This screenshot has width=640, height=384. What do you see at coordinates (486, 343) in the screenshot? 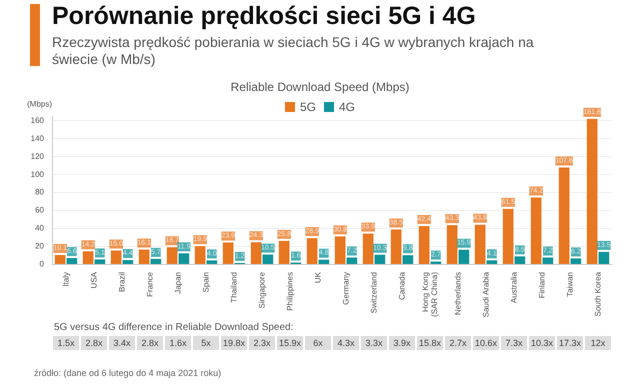
I see `text: 10.6x` at bounding box center [486, 343].